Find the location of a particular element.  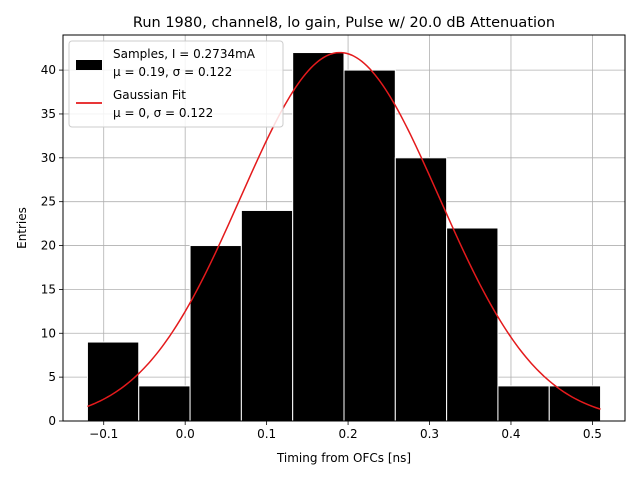

legend-box is located at coordinates (176, 84).